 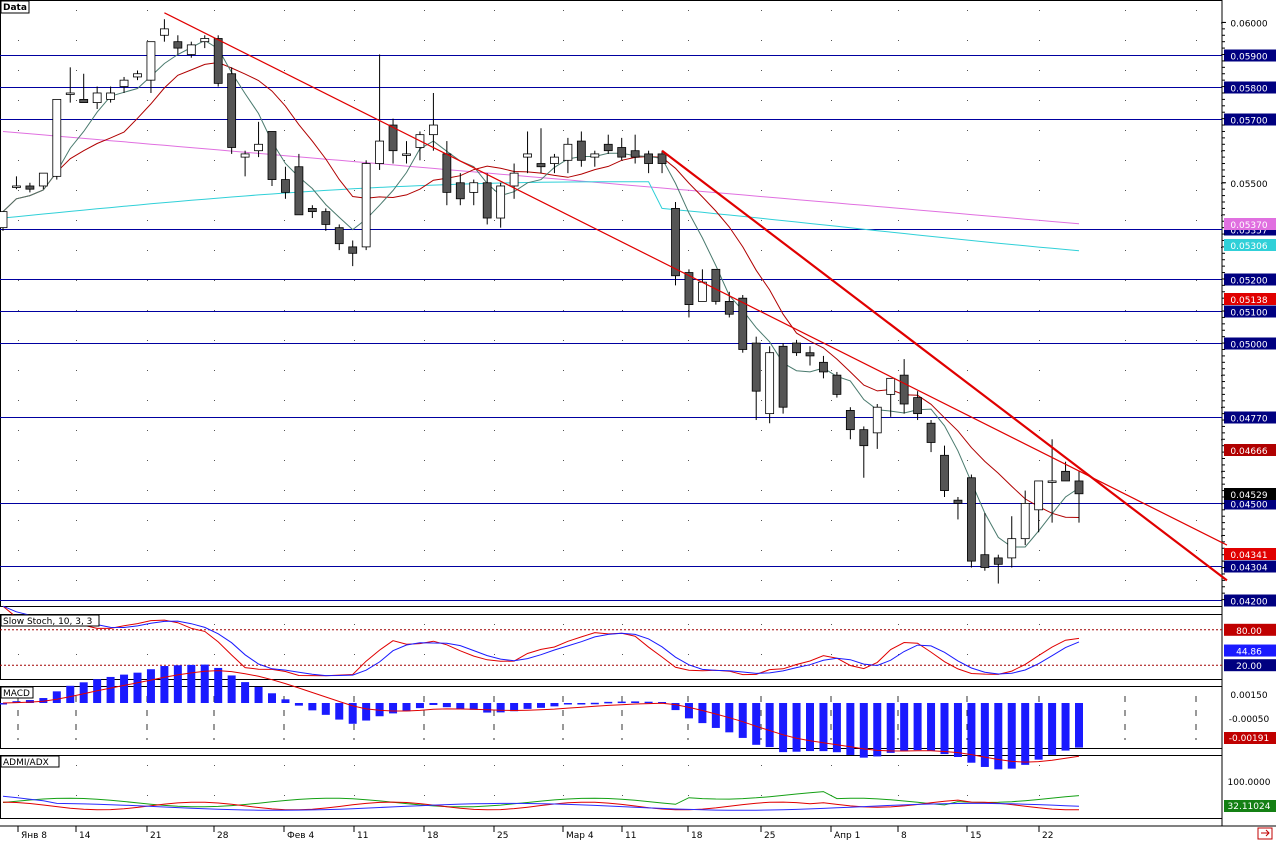 I want to click on price-tag-1: 0.05306, so click(x=1248, y=247).